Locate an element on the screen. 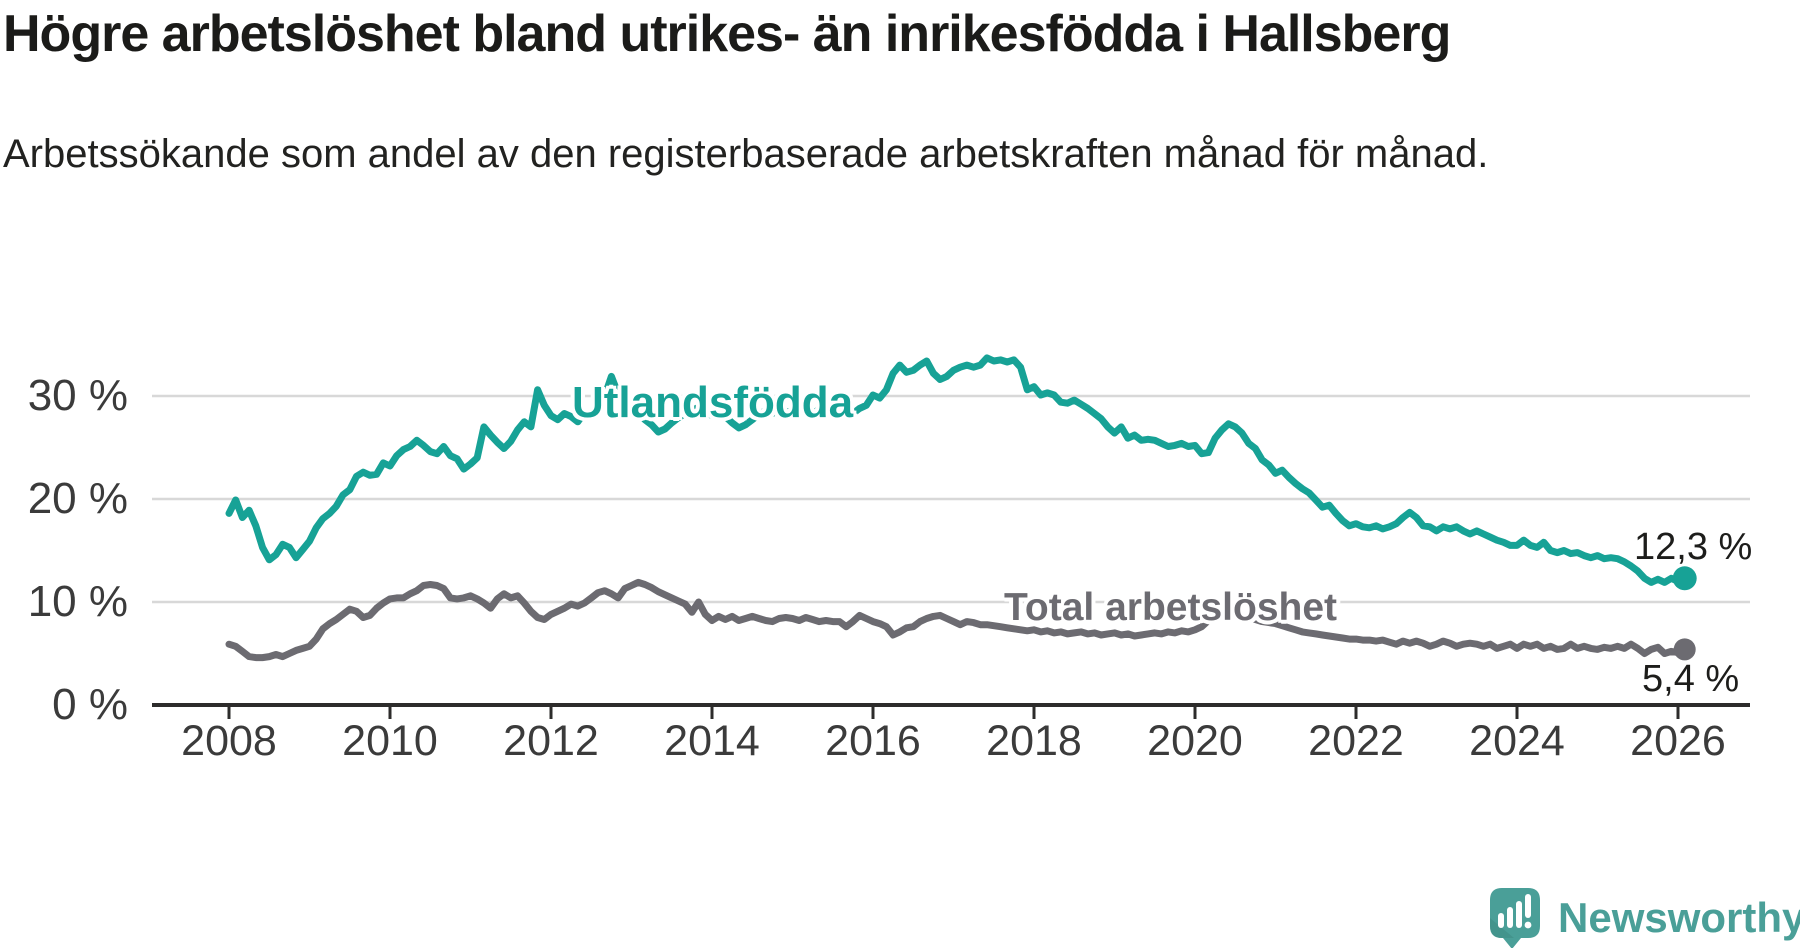 The width and height of the screenshot is (1800, 948). y-axis-label: 0 % is located at coordinates (90, 704).